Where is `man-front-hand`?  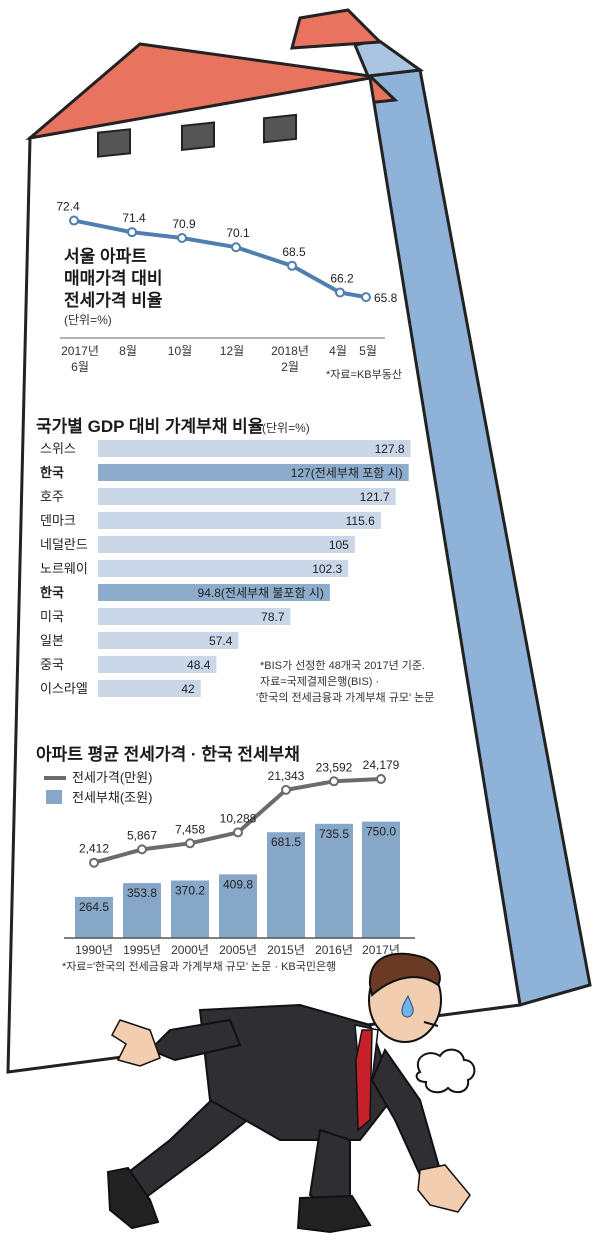 man-front-hand is located at coordinates (444, 1188).